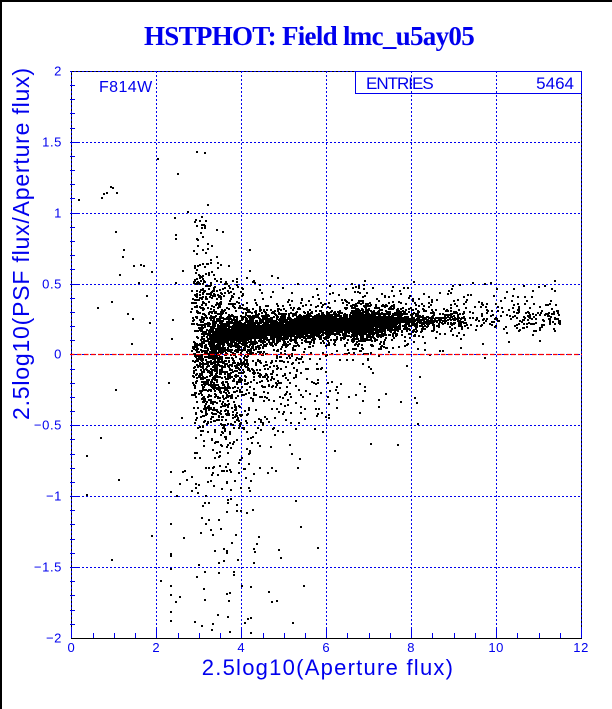  What do you see at coordinates (326, 647) in the screenshot?
I see `svg-text: 6` at bounding box center [326, 647].